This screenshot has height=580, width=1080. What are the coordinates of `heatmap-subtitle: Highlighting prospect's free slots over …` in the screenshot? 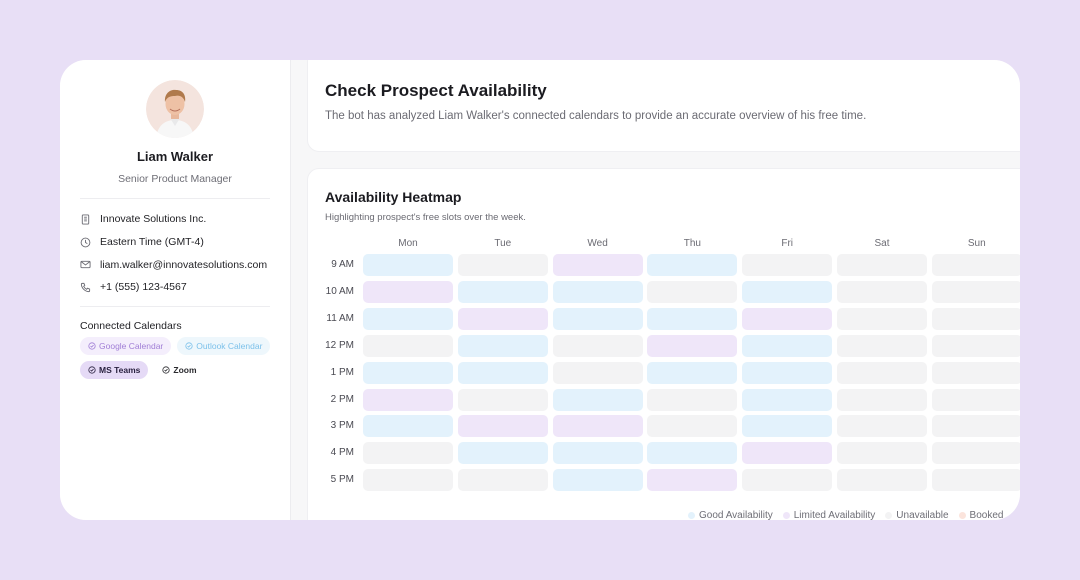 It's located at (425, 217).